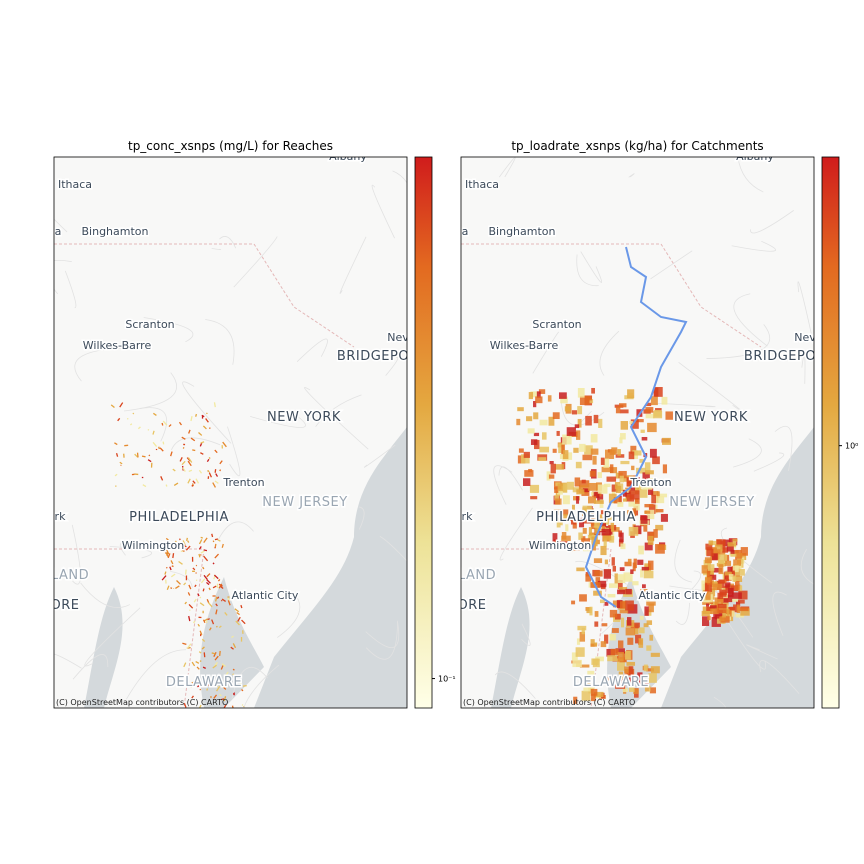 Image resolution: width=864 pixels, height=864 pixels. Describe the element at coordinates (522, 231) in the screenshot. I see `place-label: Binghamton` at that location.